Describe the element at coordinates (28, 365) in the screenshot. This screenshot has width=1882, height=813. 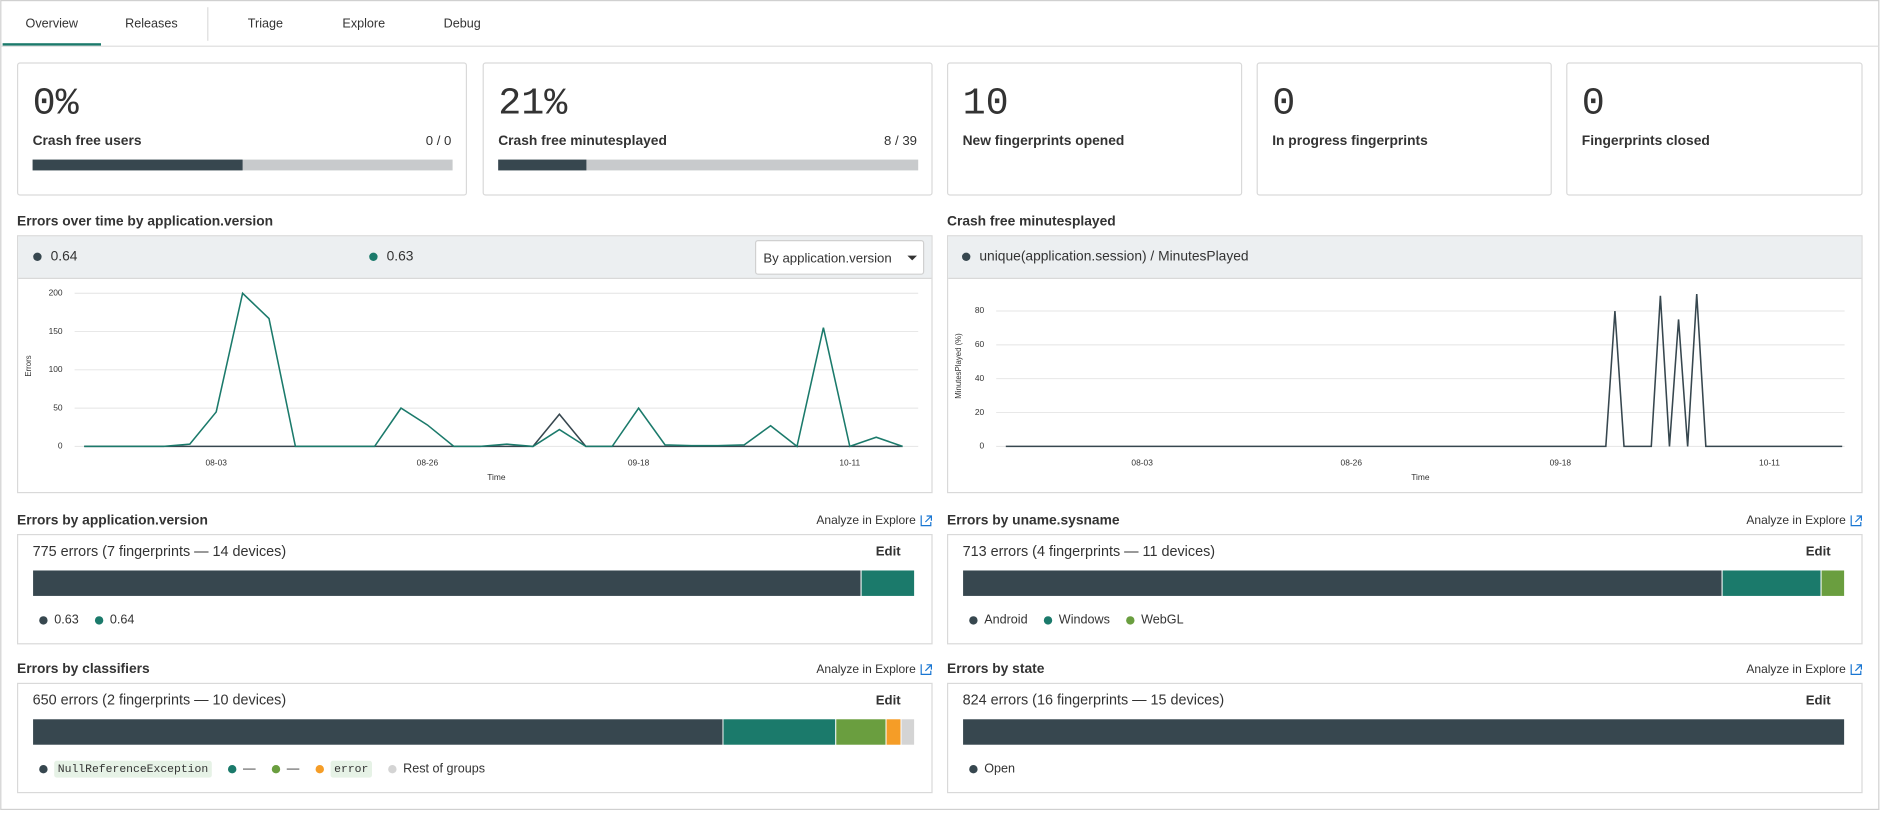
I see `y-axis-label: Errors` at that location.